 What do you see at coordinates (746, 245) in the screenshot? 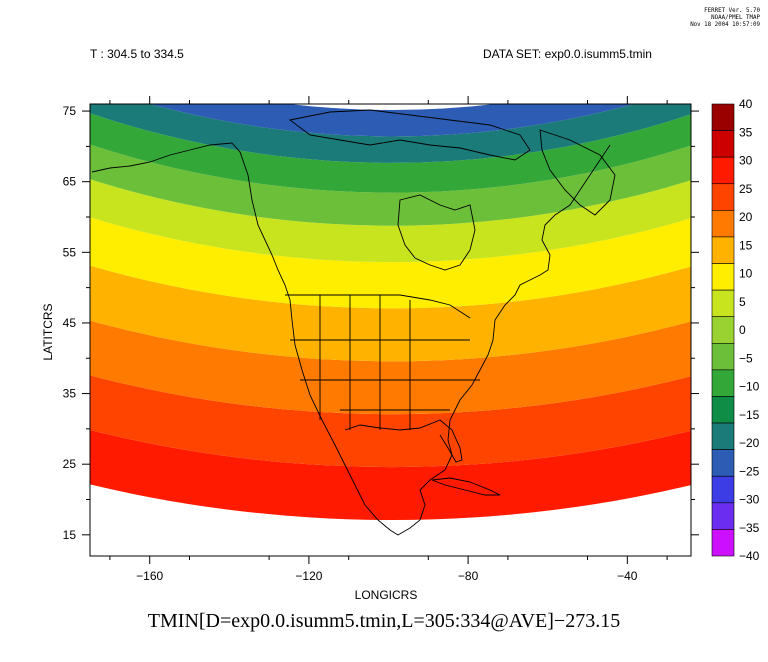
I see `colorbar-label: 15` at bounding box center [746, 245].